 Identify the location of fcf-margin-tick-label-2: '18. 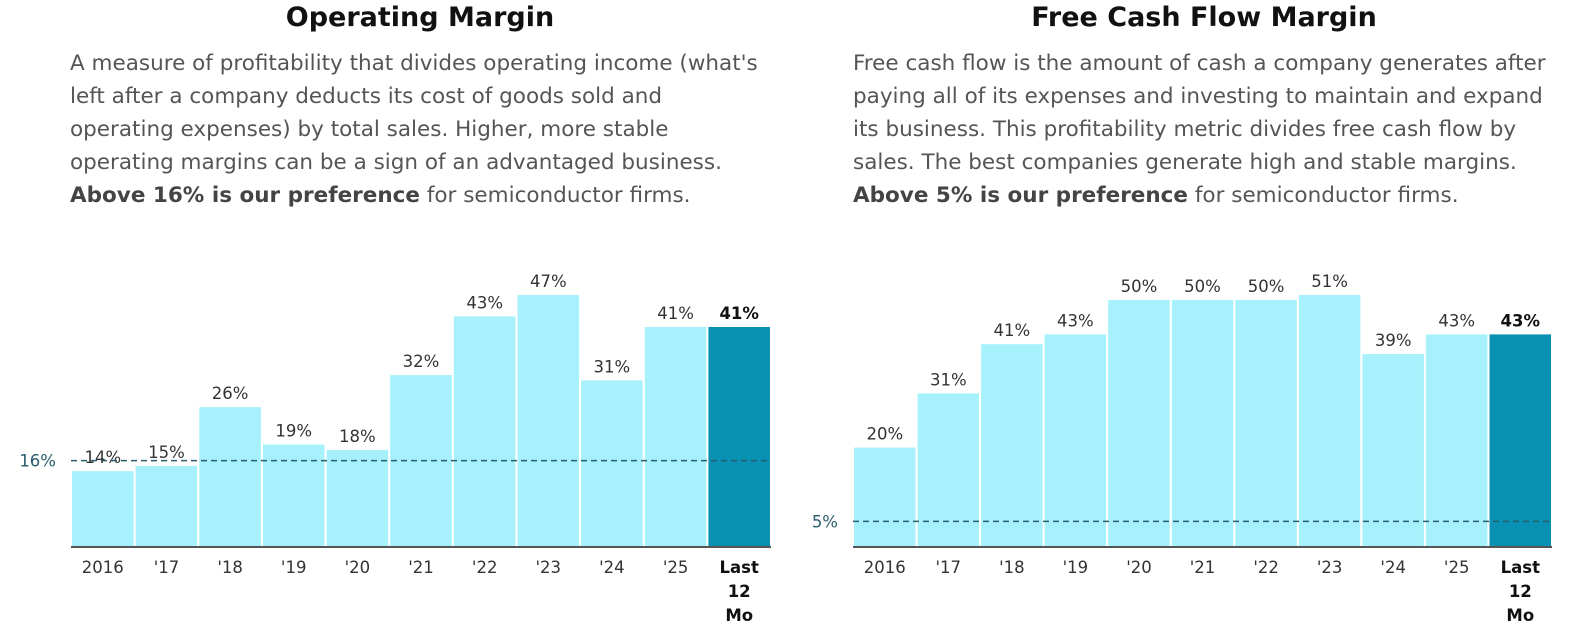
(1012, 567).